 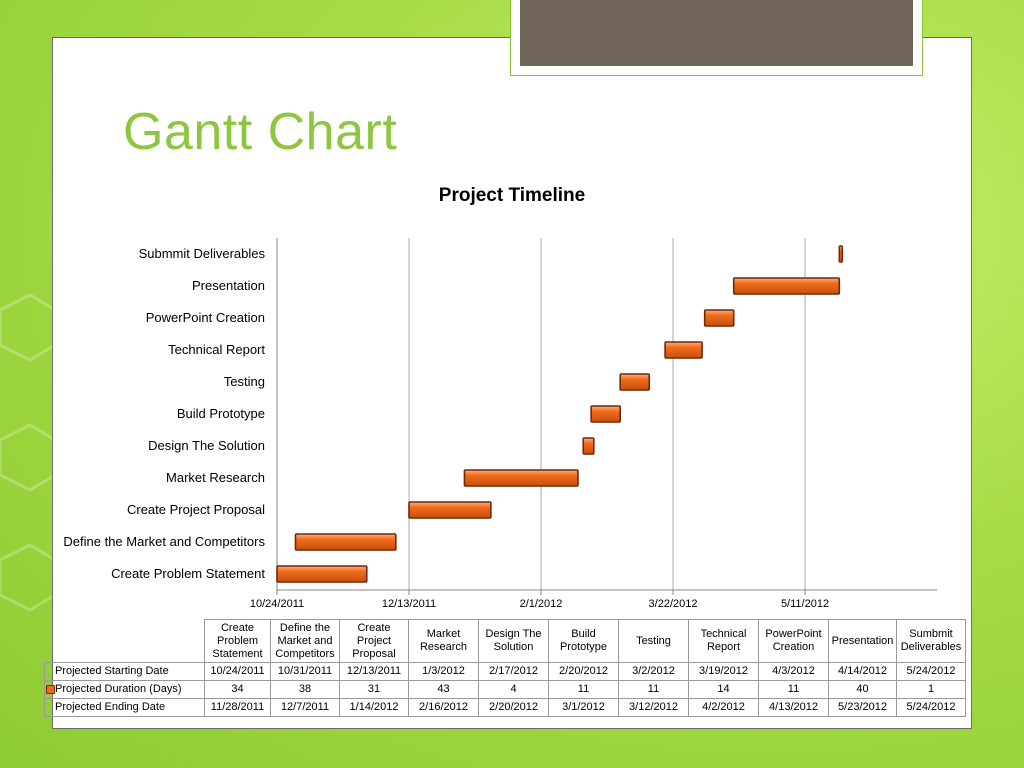 What do you see at coordinates (443, 689) in the screenshot?
I see `table-cell: 43` at bounding box center [443, 689].